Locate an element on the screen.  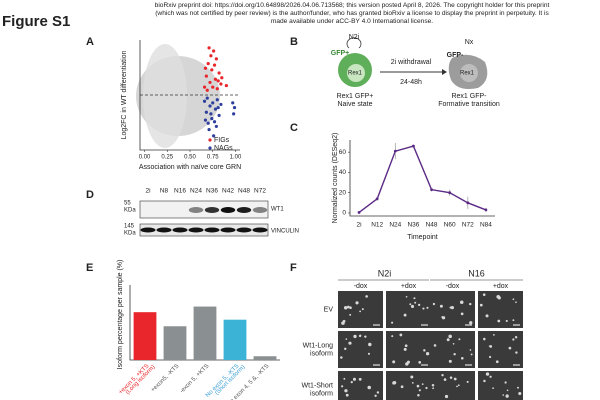
loop-arrow is located at coordinates (354, 43).